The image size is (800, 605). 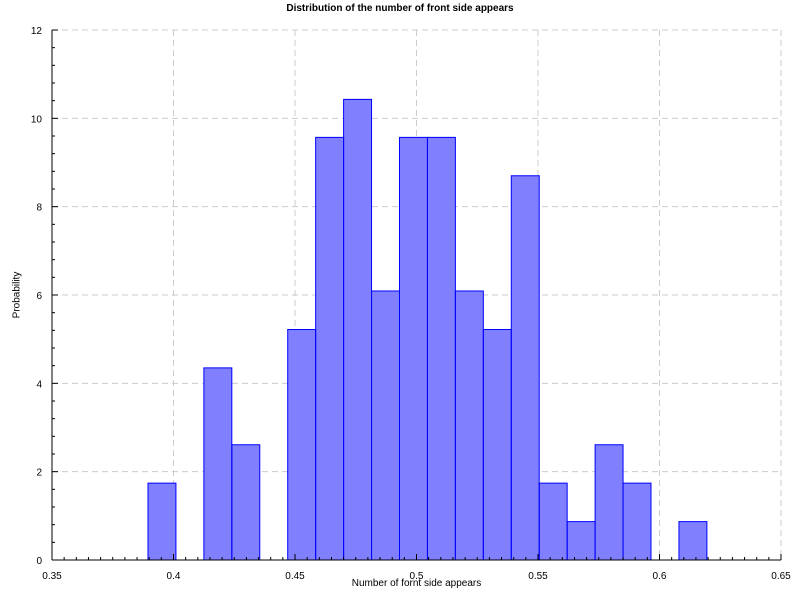 What do you see at coordinates (37, 31) in the screenshot?
I see `y-tick-label: 12` at bounding box center [37, 31].